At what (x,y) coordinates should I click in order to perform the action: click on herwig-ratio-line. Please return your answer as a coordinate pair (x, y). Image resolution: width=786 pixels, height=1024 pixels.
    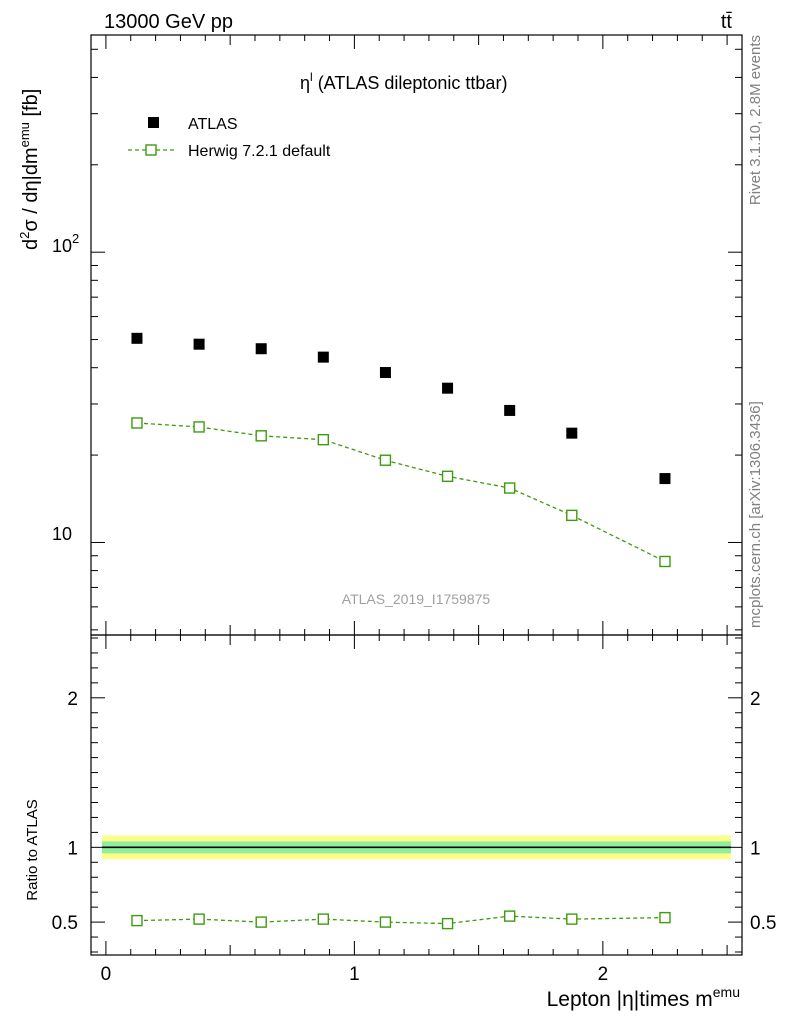
    Looking at the image, I should click on (400, 920).